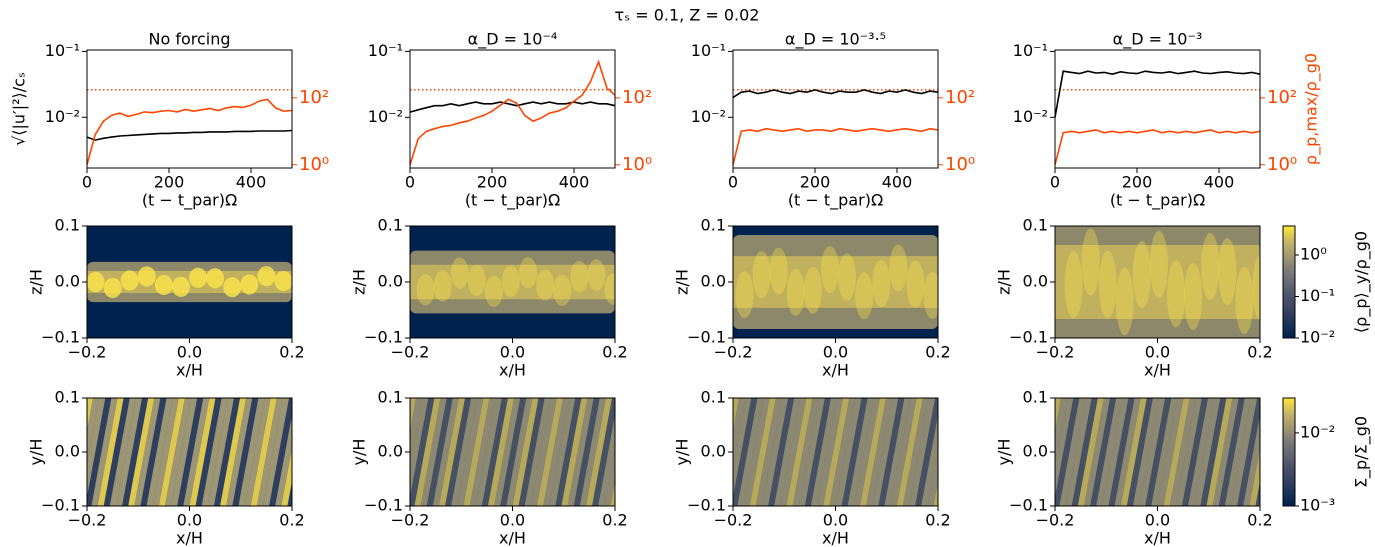  Describe the element at coordinates (189, 201) in the screenshot. I see `x-axis-label: (t − t_par)Ω` at that location.